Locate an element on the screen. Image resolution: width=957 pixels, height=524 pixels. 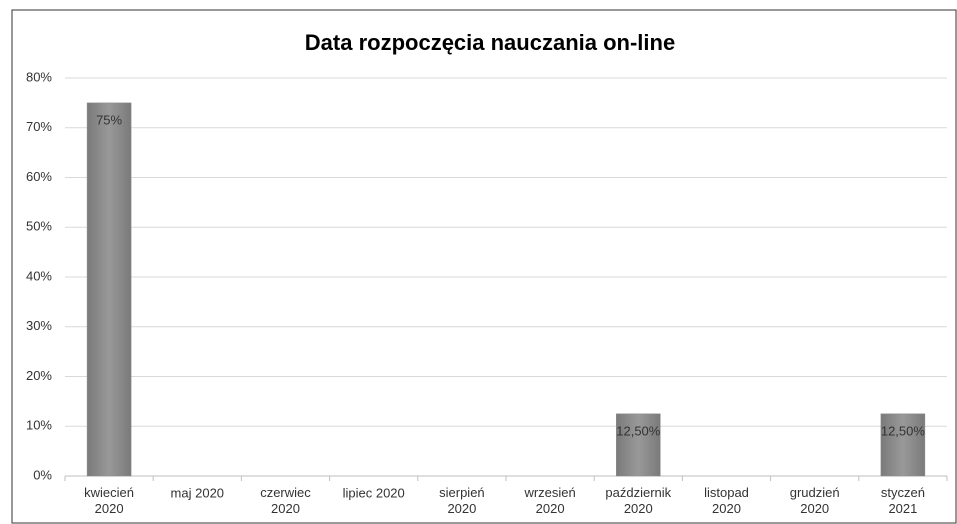
x-tick-label: październik 2020 is located at coordinates (638, 500).